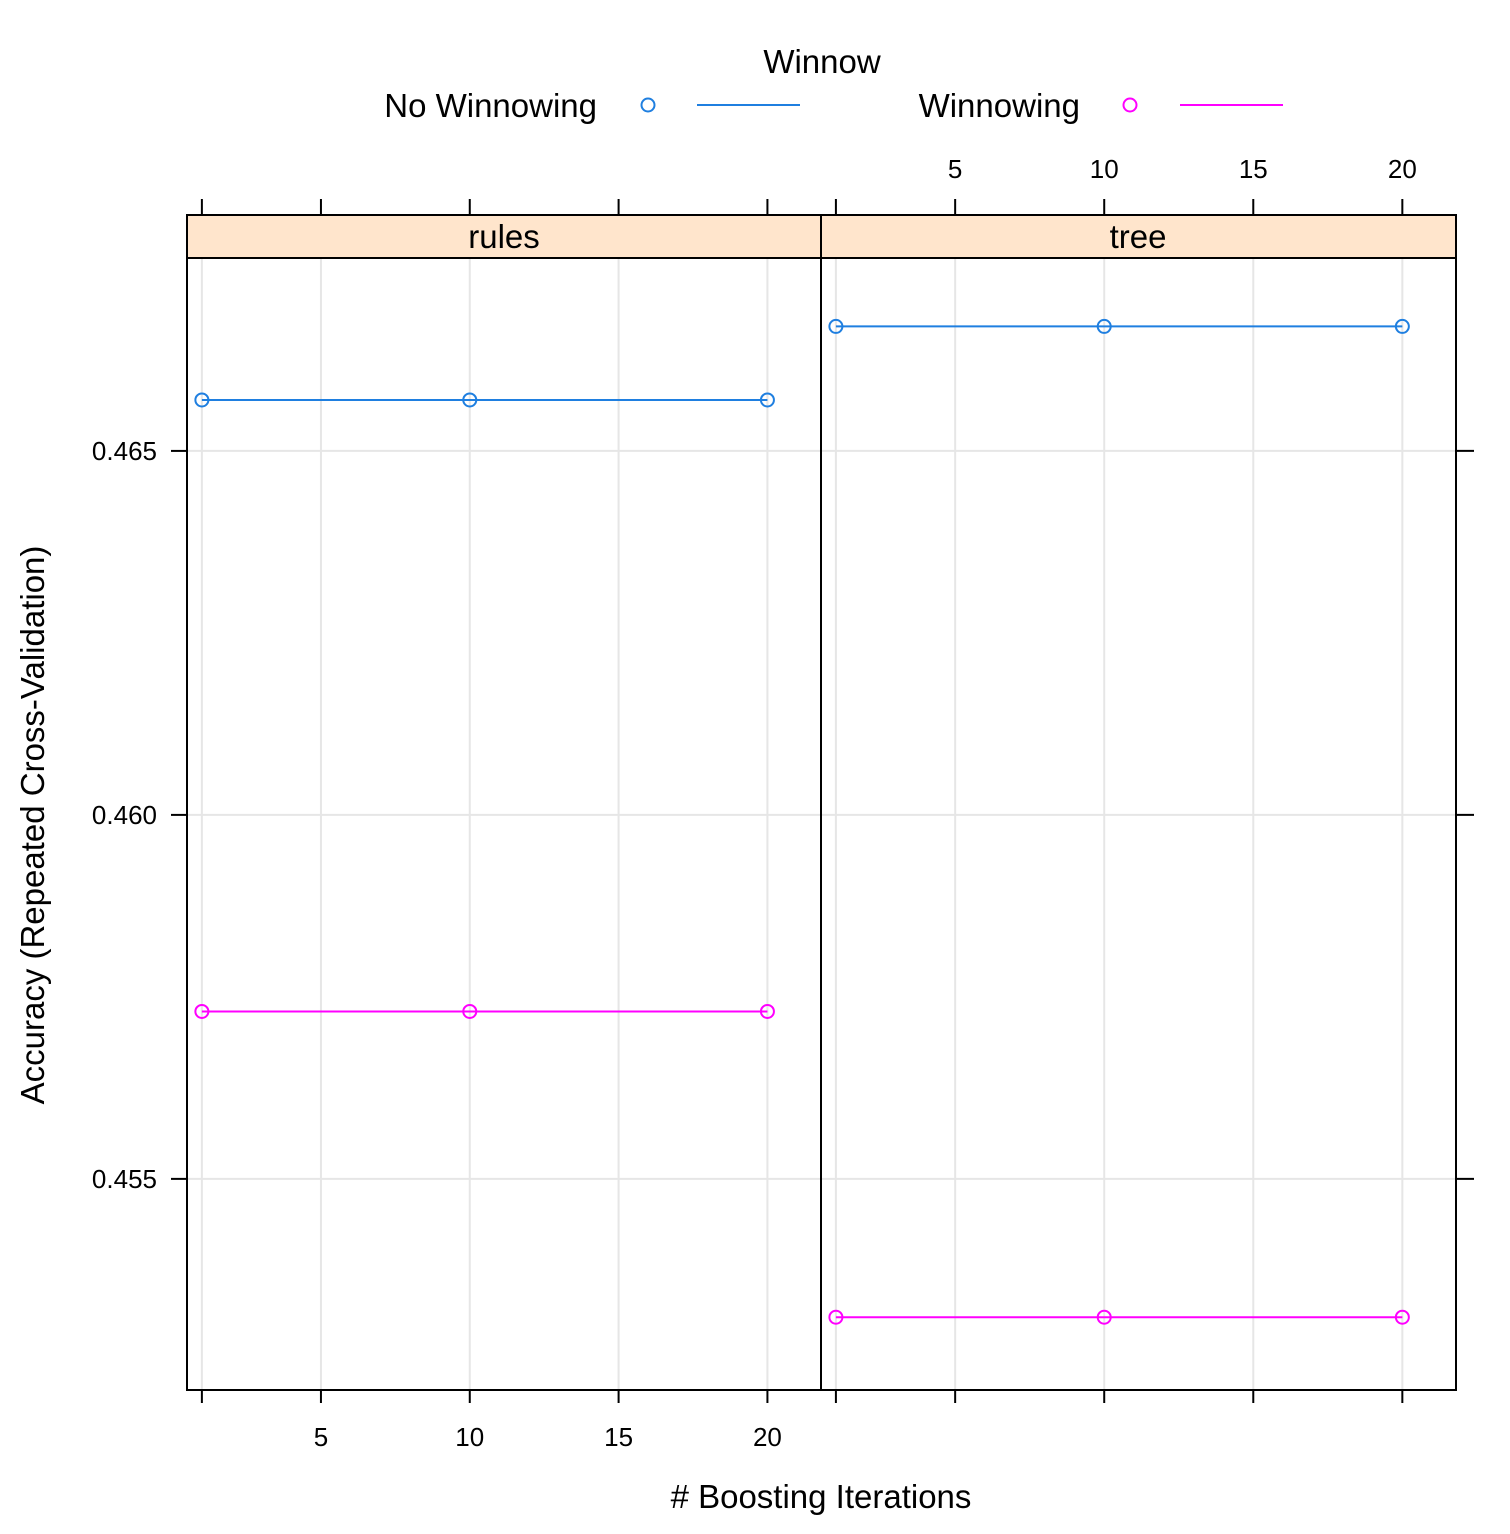 The width and height of the screenshot is (1510, 1534). What do you see at coordinates (808, 184) in the screenshot?
I see `x-axis-top: 5 10 15 20` at bounding box center [808, 184].